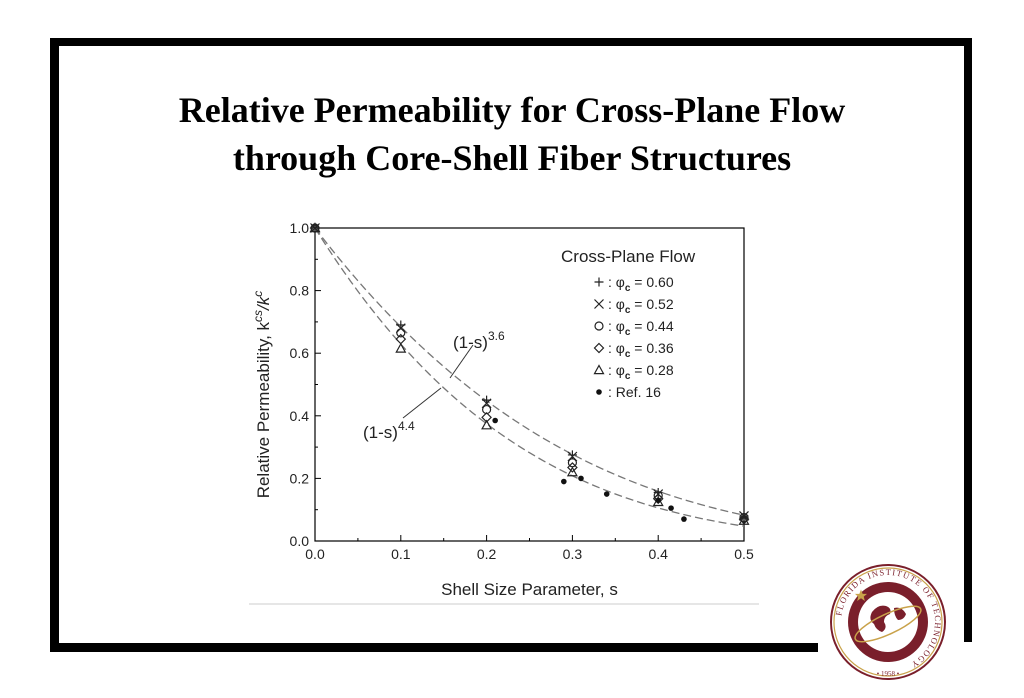 The image size is (1024, 698). Describe the element at coordinates (496, 336) in the screenshot. I see `curve-label-3-6-exponent: 3.6` at that location.